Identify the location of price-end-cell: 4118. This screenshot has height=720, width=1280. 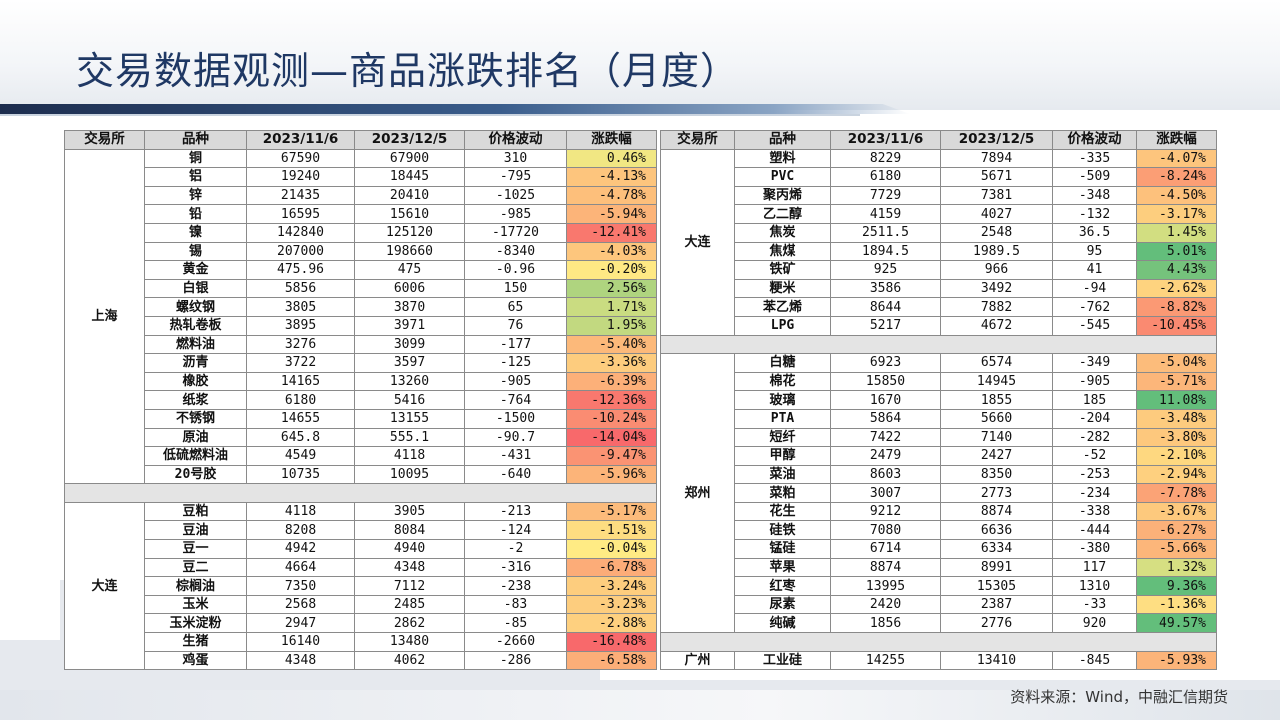
(409, 456).